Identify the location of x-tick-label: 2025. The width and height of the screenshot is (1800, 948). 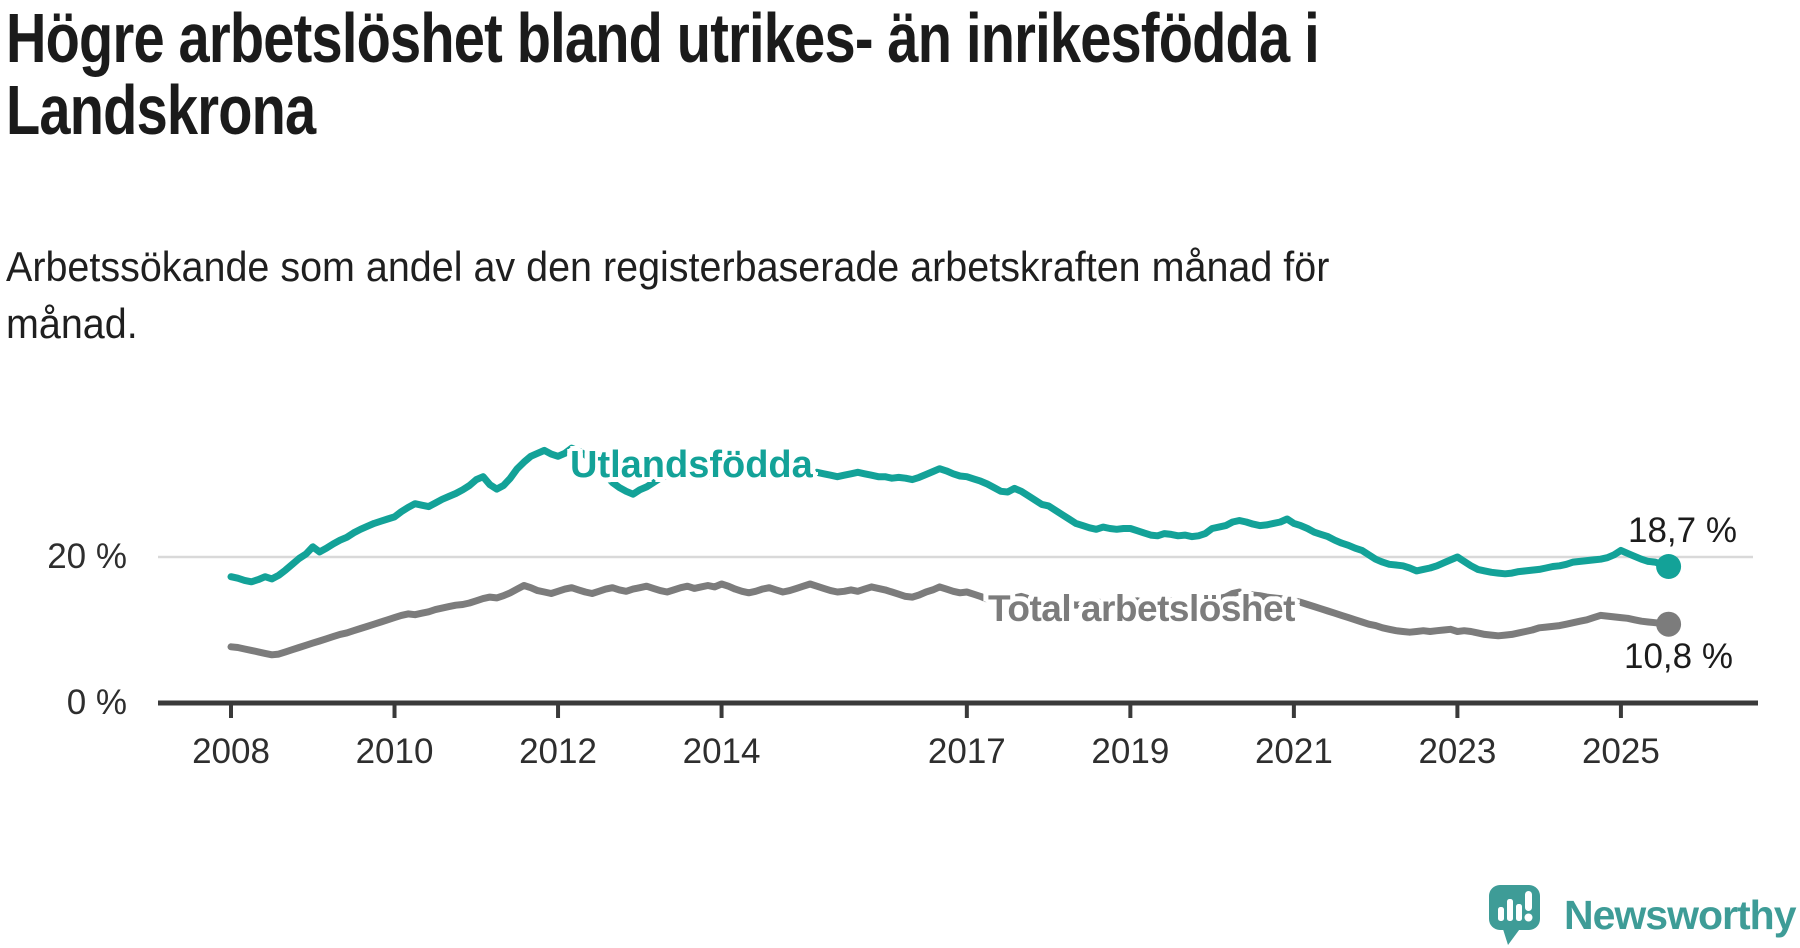
(1620, 751).